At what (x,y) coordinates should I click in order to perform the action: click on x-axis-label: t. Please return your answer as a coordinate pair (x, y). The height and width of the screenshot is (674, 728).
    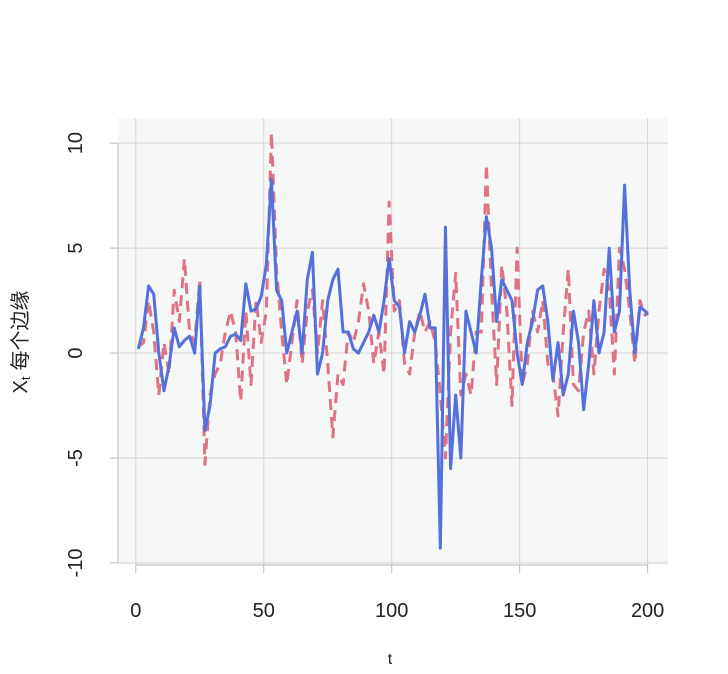
    Looking at the image, I should click on (390, 659).